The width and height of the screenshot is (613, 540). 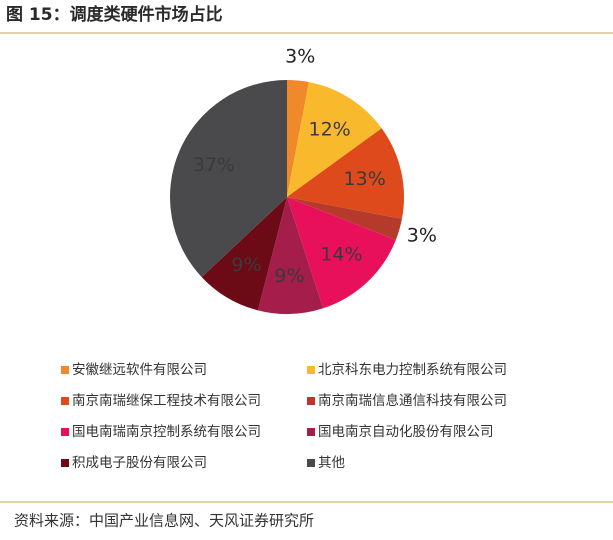 What do you see at coordinates (214, 165) in the screenshot?
I see `data-label: 37%` at bounding box center [214, 165].